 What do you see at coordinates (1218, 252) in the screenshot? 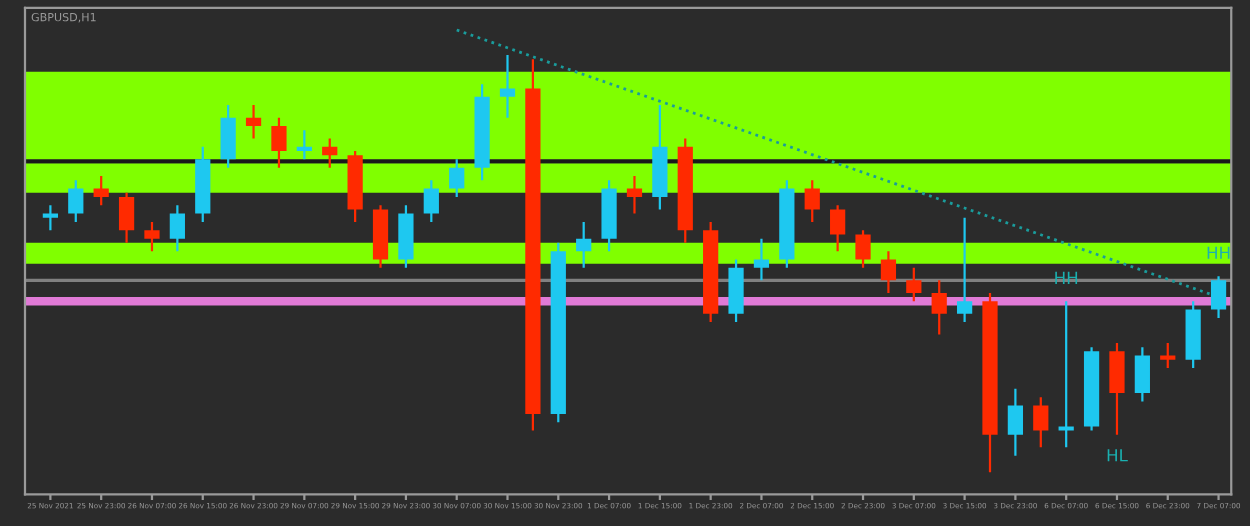
I see `annotation: HH` at bounding box center [1218, 252].